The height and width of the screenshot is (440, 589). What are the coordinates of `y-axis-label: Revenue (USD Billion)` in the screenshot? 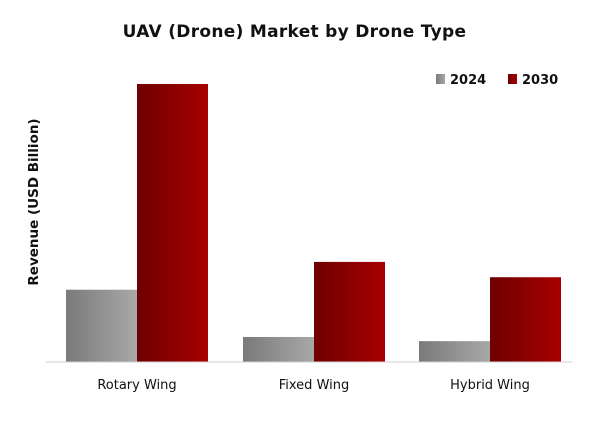 It's located at (34, 201).